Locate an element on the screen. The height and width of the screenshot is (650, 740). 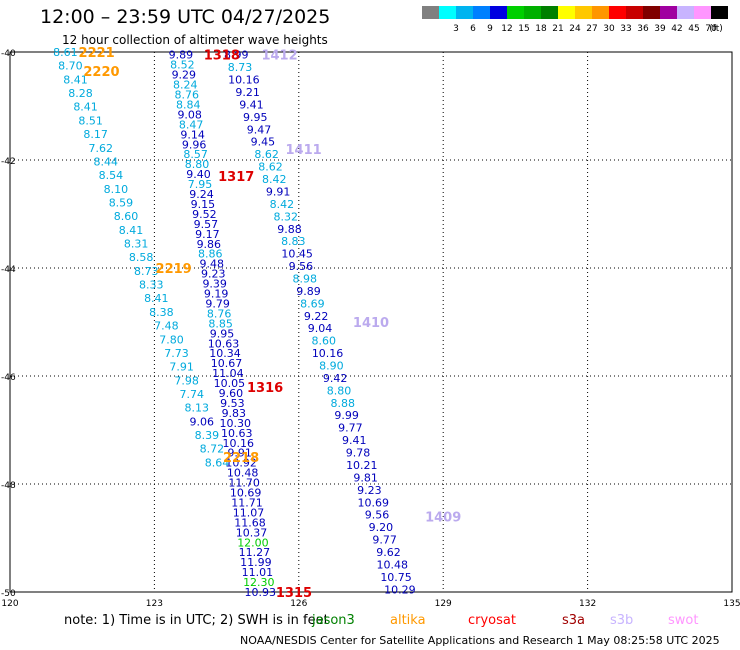
track-pass-label: 1316 is located at coordinates (265, 388).